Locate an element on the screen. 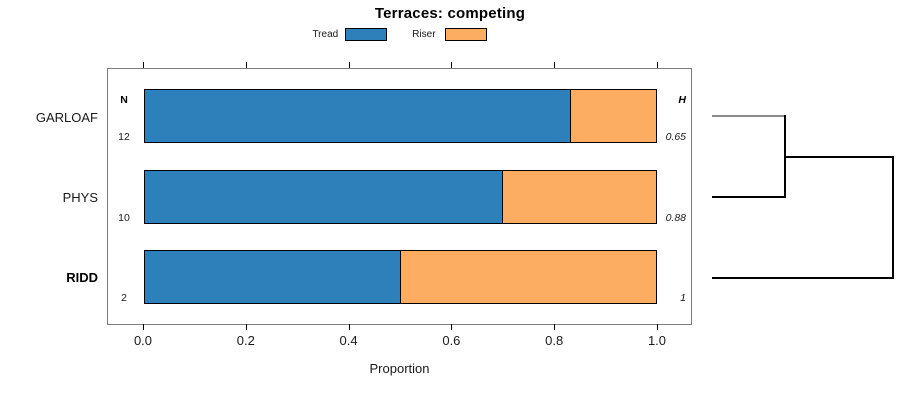 The height and width of the screenshot is (400, 900). bar-garloaf-tread-segment is located at coordinates (358, 116).